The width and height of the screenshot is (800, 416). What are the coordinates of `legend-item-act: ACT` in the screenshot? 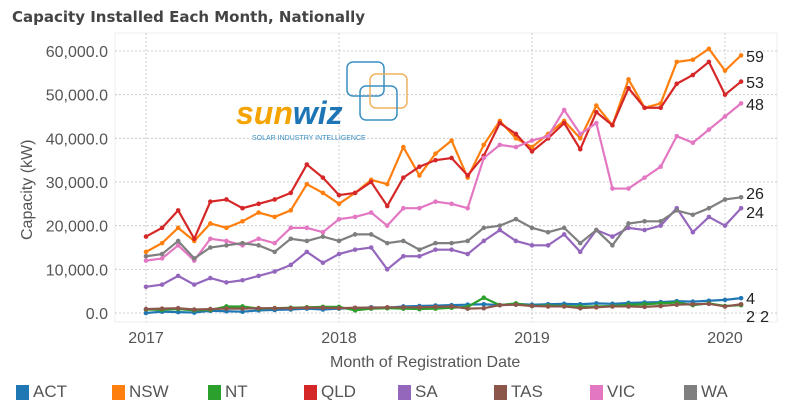 It's located at (41, 392).